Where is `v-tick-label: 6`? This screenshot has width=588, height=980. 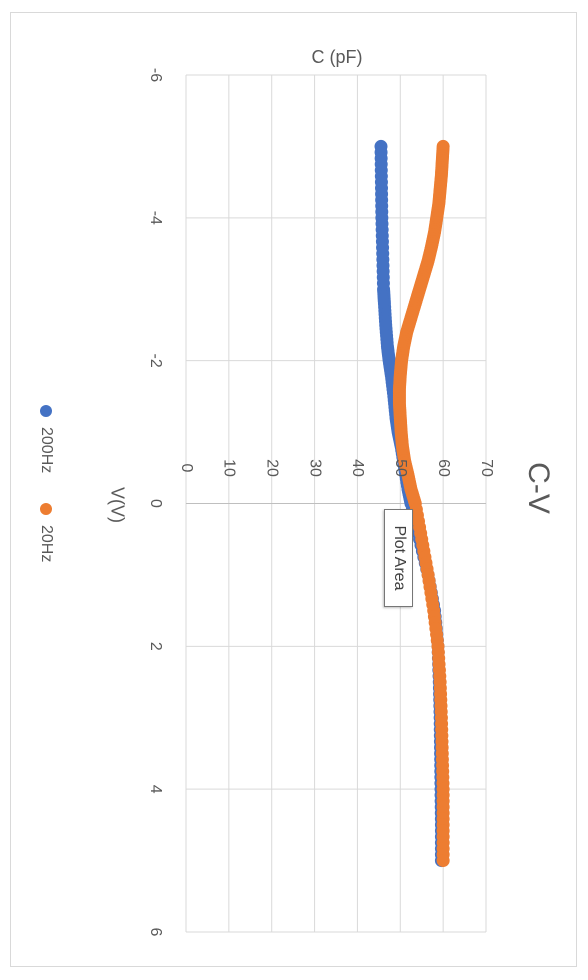
v-tick-label: 6 is located at coordinates (155, 932).